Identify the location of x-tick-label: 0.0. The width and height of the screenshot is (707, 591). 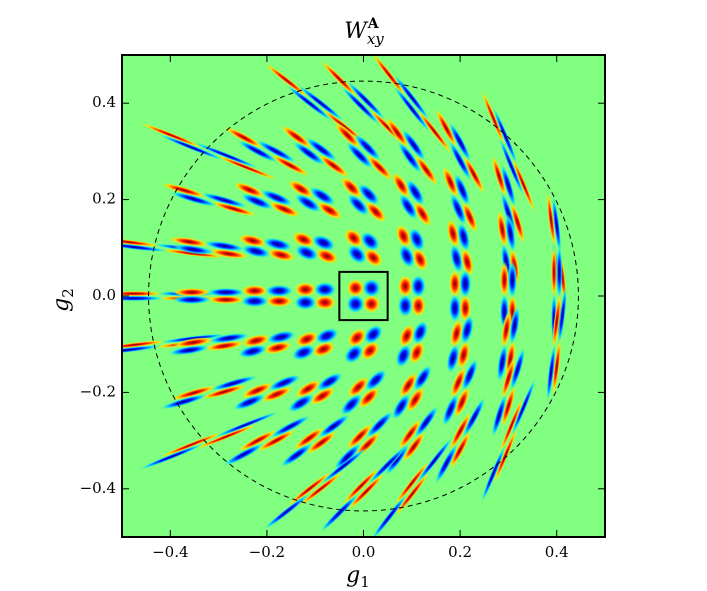
(364, 552).